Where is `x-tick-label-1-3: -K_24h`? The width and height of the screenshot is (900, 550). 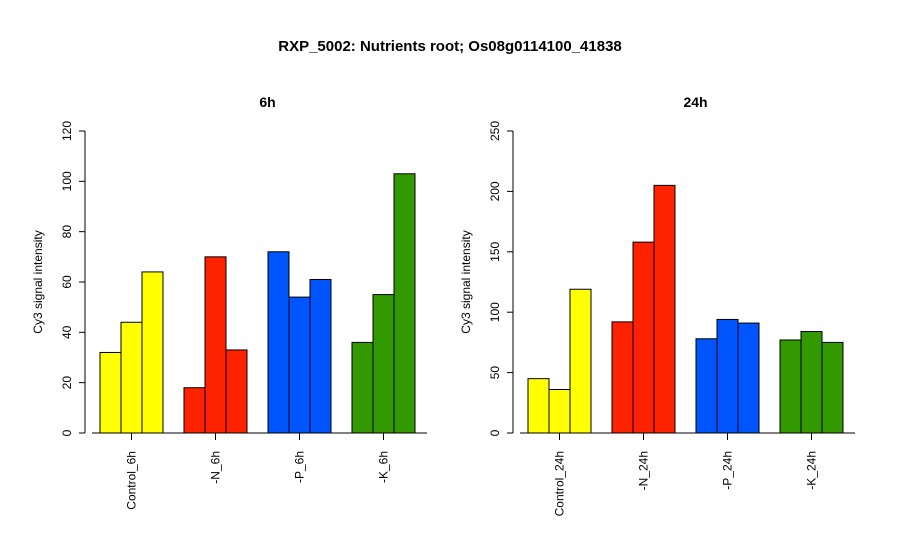 x-tick-label-1-3: -K_24h is located at coordinates (812, 470).